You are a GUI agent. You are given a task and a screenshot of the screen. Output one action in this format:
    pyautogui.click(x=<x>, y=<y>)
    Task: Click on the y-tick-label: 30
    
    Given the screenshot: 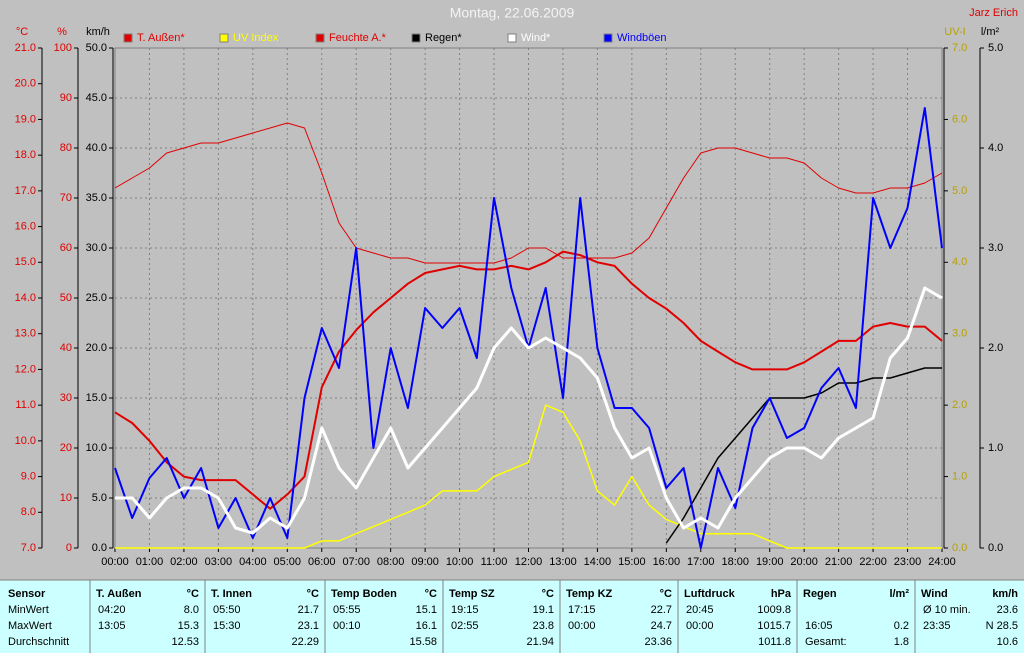 What is the action you would take?
    pyautogui.click(x=66, y=398)
    